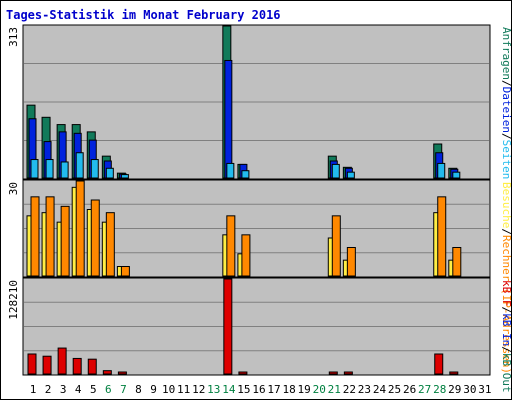 The width and height of the screenshot is (512, 400). Describe the element at coordinates (168, 389) in the screenshot. I see `day-label-10: 10` at that location.